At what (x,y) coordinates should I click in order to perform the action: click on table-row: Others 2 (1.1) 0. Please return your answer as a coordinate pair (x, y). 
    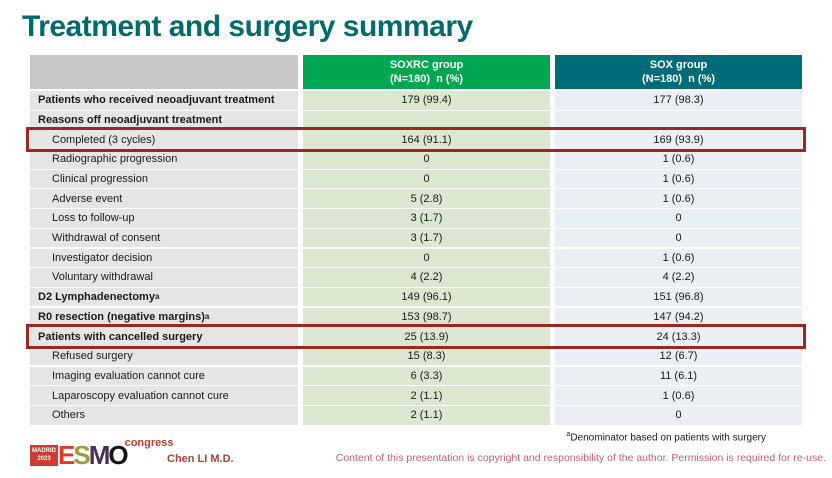
    Looking at the image, I should click on (416, 415).